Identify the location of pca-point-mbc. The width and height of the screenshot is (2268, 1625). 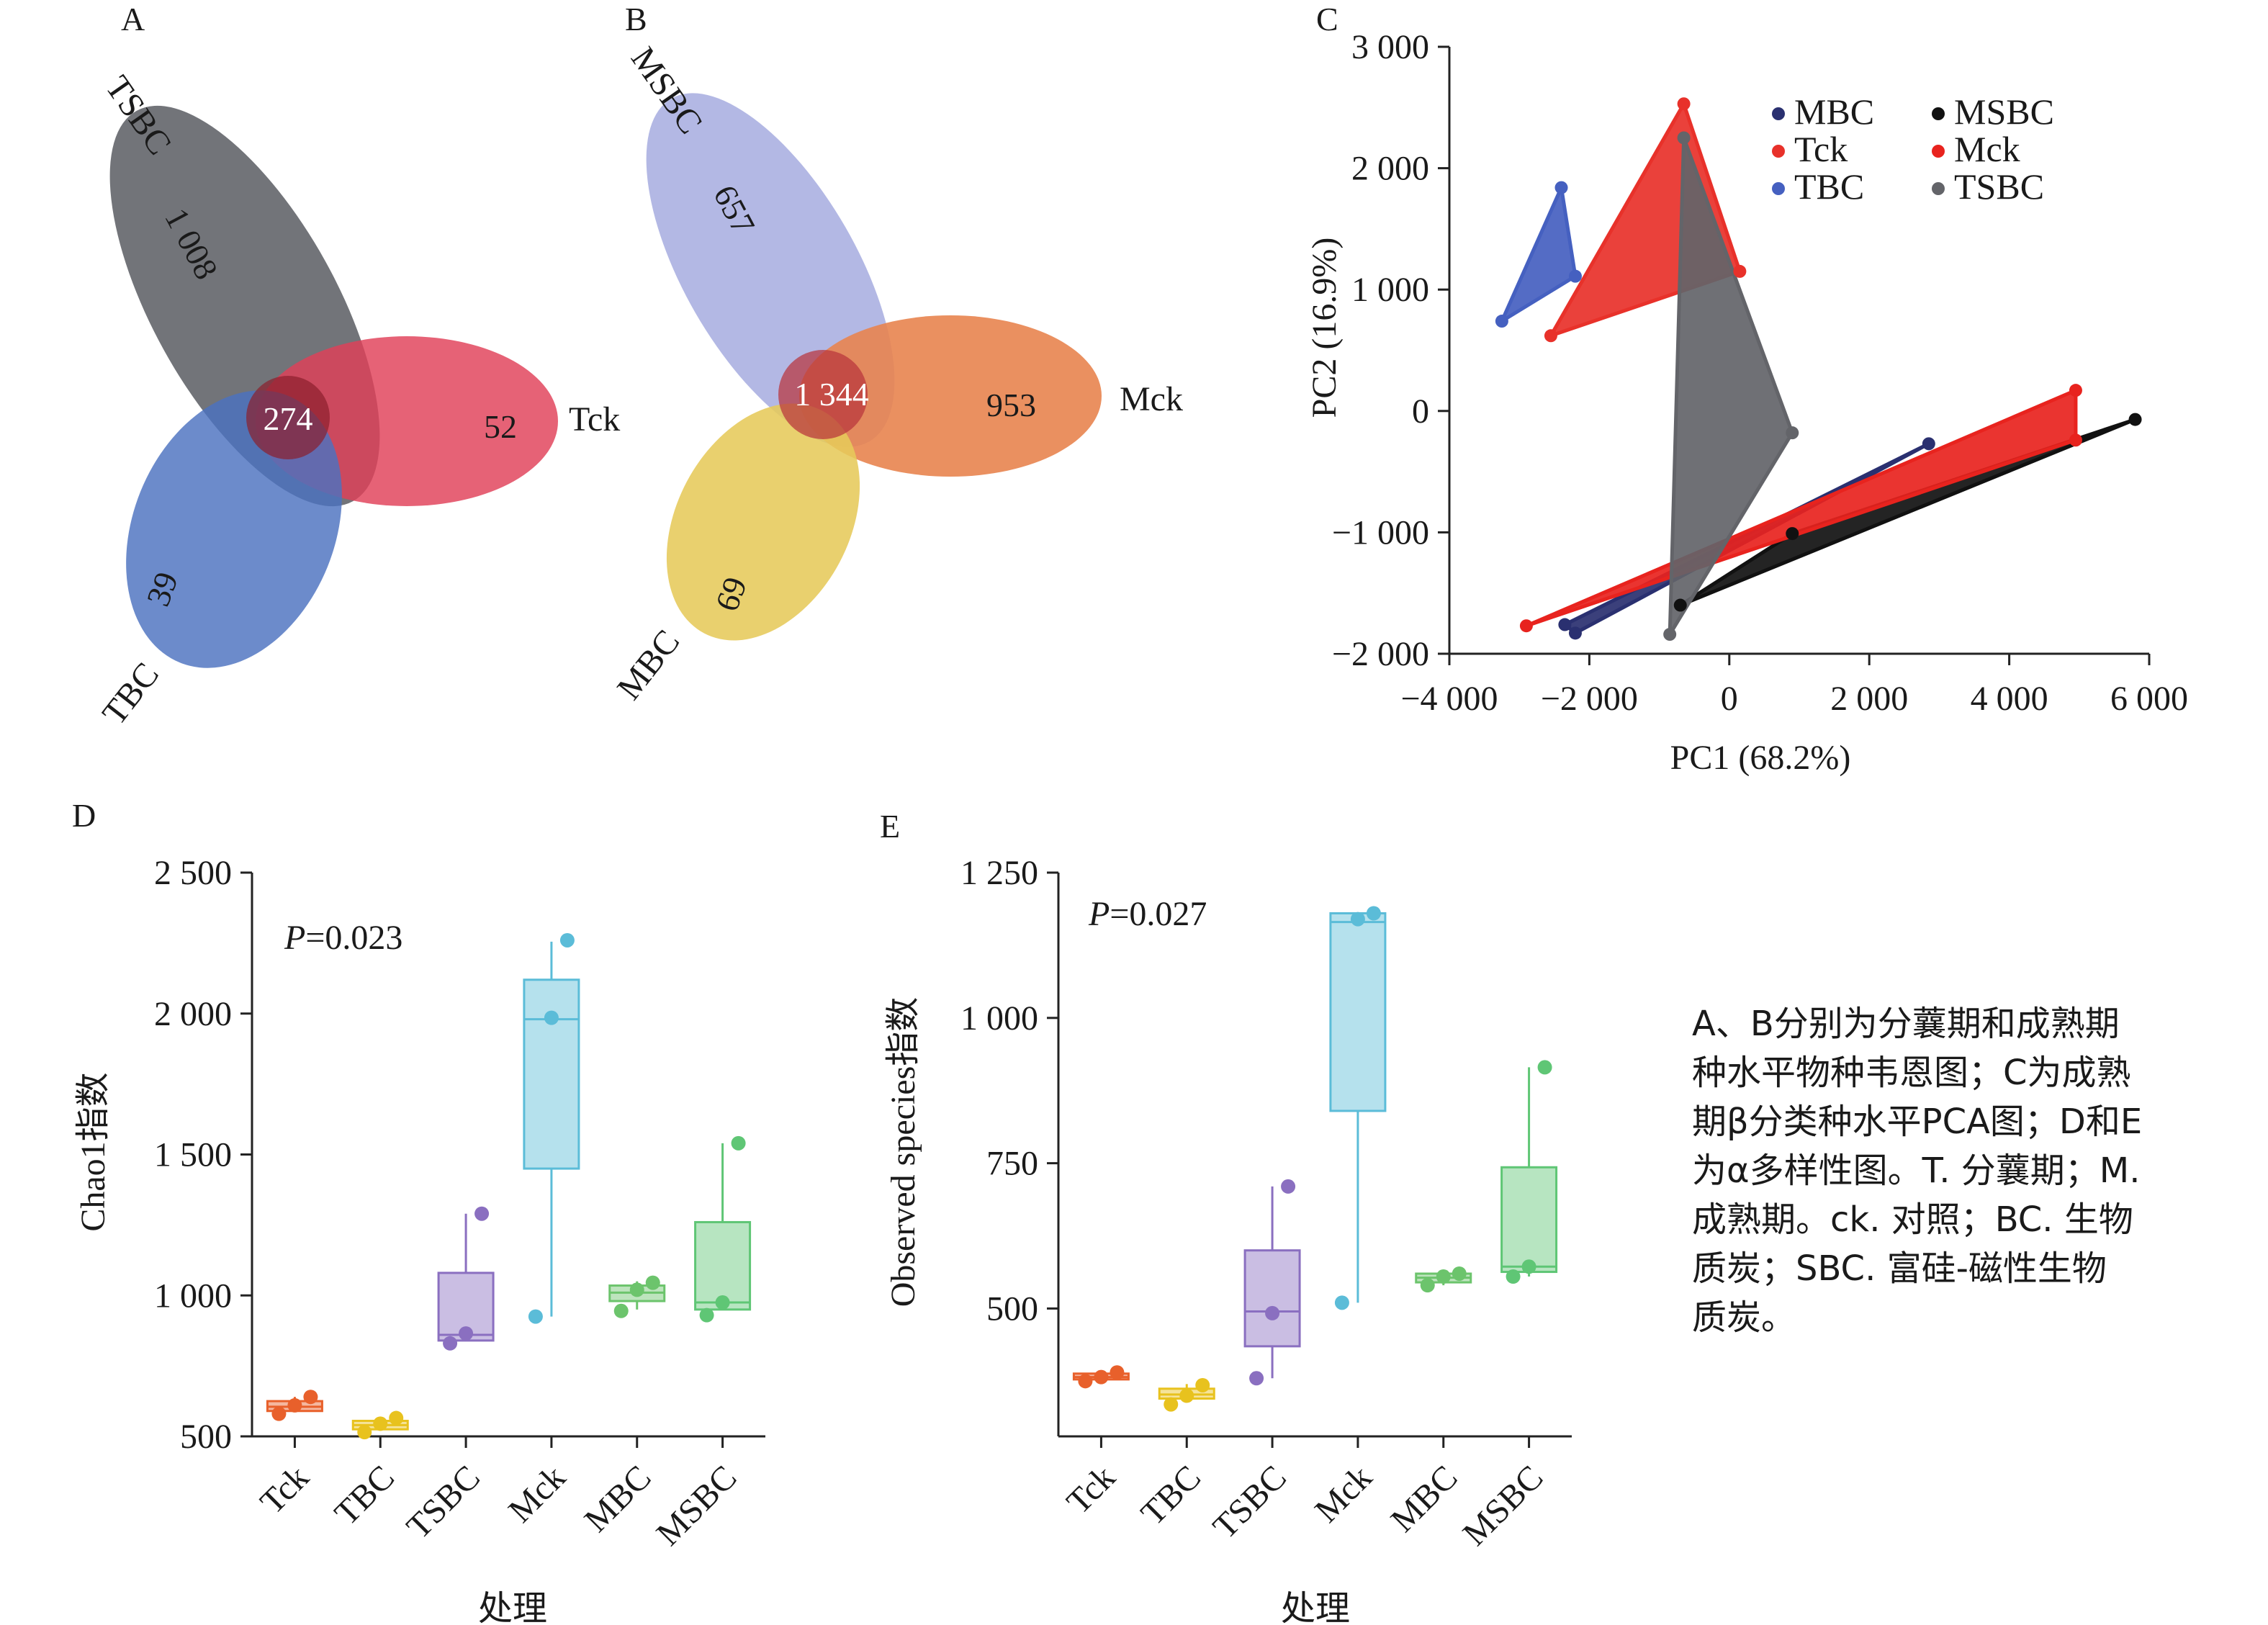
(1575, 633).